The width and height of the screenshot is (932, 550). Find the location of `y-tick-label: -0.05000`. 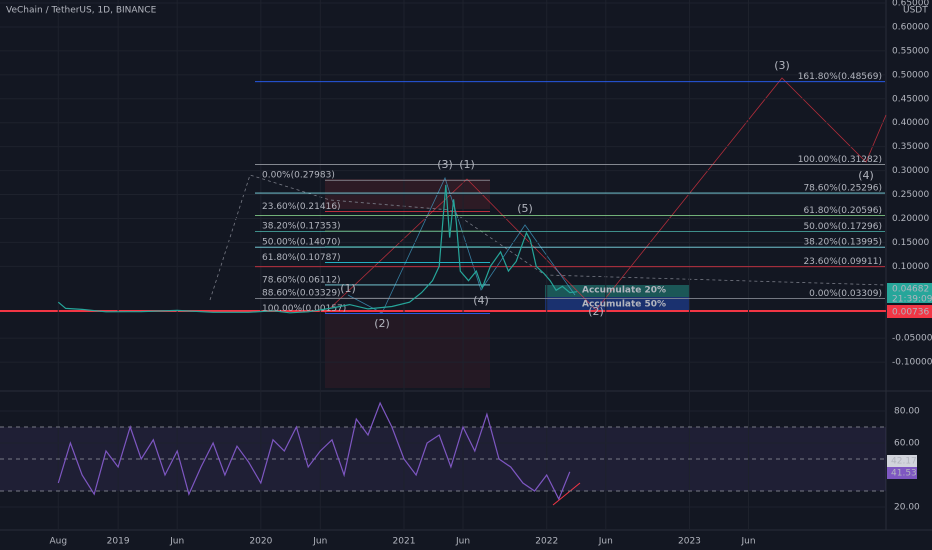

y-tick-label: -0.05000 is located at coordinates (912, 339).